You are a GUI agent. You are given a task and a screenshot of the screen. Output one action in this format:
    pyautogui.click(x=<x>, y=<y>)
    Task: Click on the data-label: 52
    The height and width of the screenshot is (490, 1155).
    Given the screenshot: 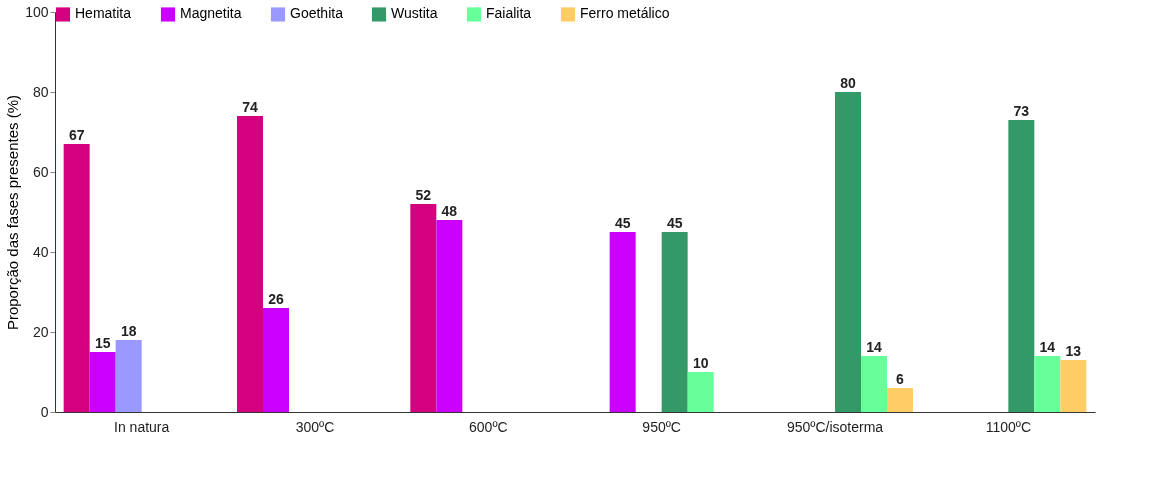 What is the action you would take?
    pyautogui.click(x=423, y=195)
    